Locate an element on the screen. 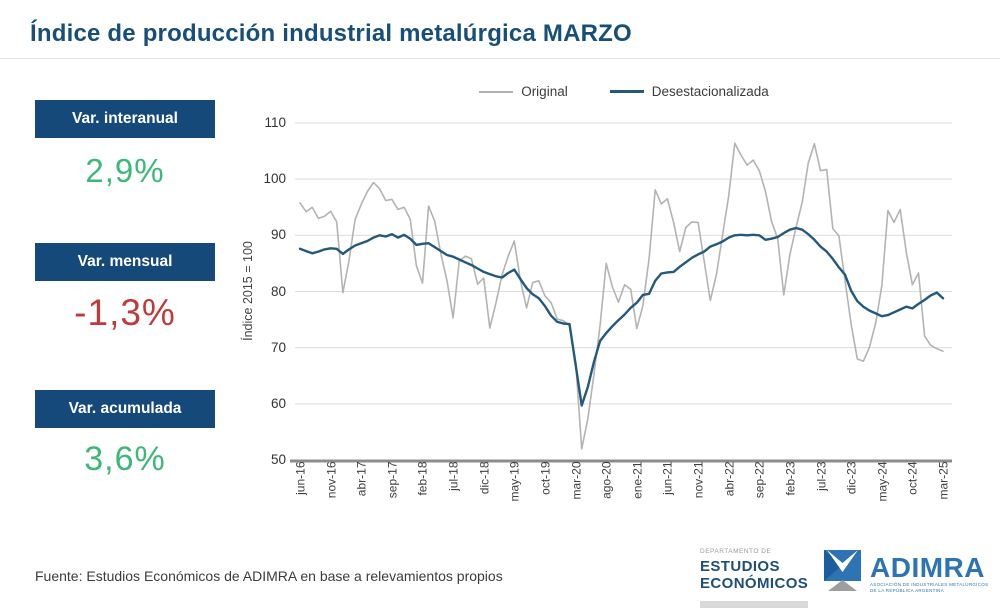 The width and height of the screenshot is (1000, 613). stat-box-acumulada: Var. acumulada is located at coordinates (125, 409).